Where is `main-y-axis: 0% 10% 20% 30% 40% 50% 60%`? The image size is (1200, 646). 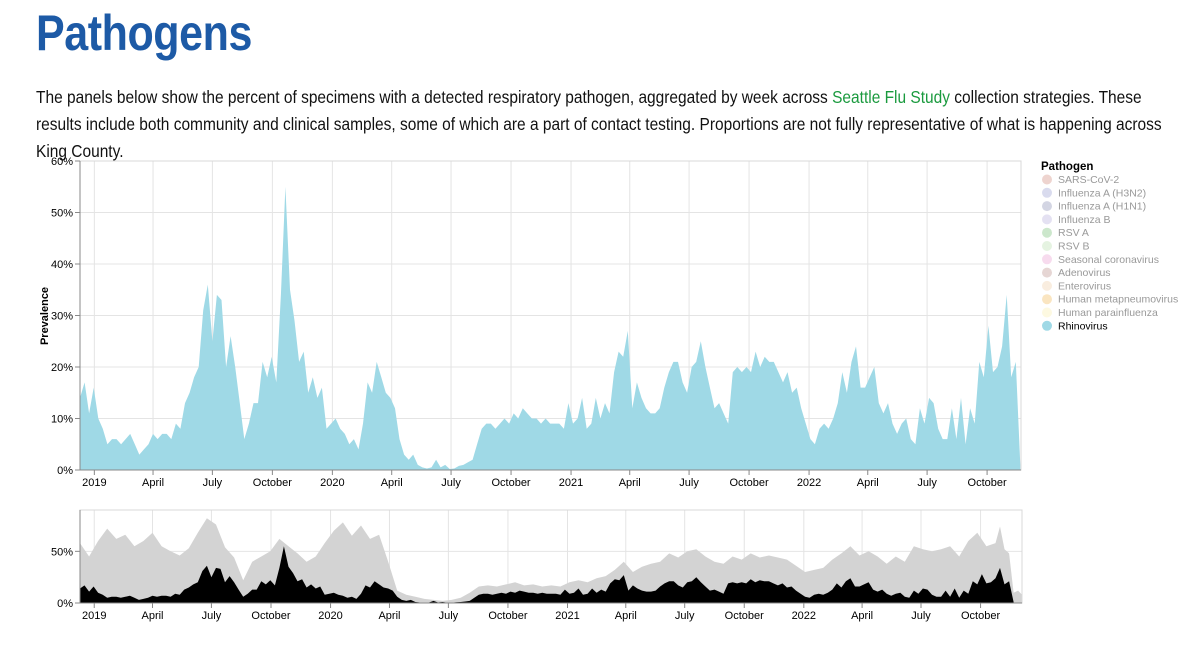 main-y-axis: 0% 10% 20% 30% 40% 50% 60% is located at coordinates (65, 316).